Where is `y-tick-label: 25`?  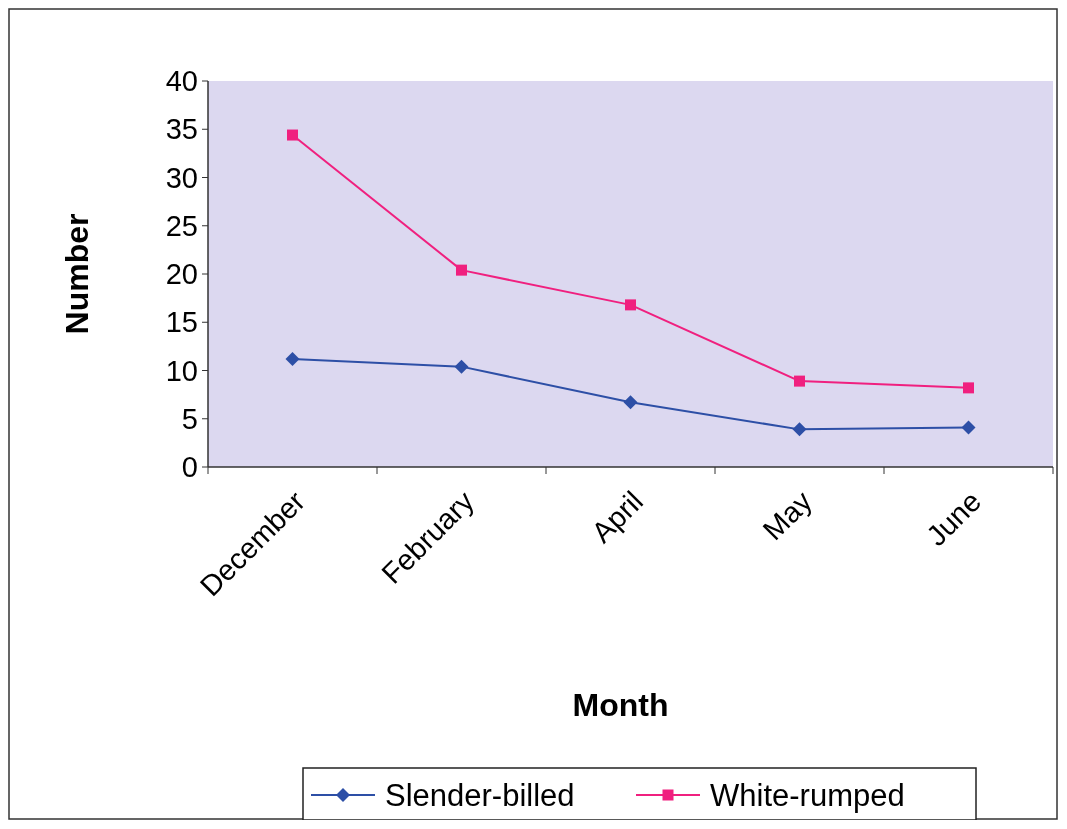
y-tick-label: 25 is located at coordinates (181, 225).